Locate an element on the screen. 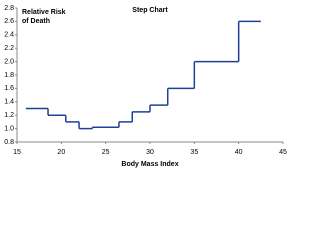 The image size is (320, 240). y-axis-label: Relative Risk is located at coordinates (44, 12).